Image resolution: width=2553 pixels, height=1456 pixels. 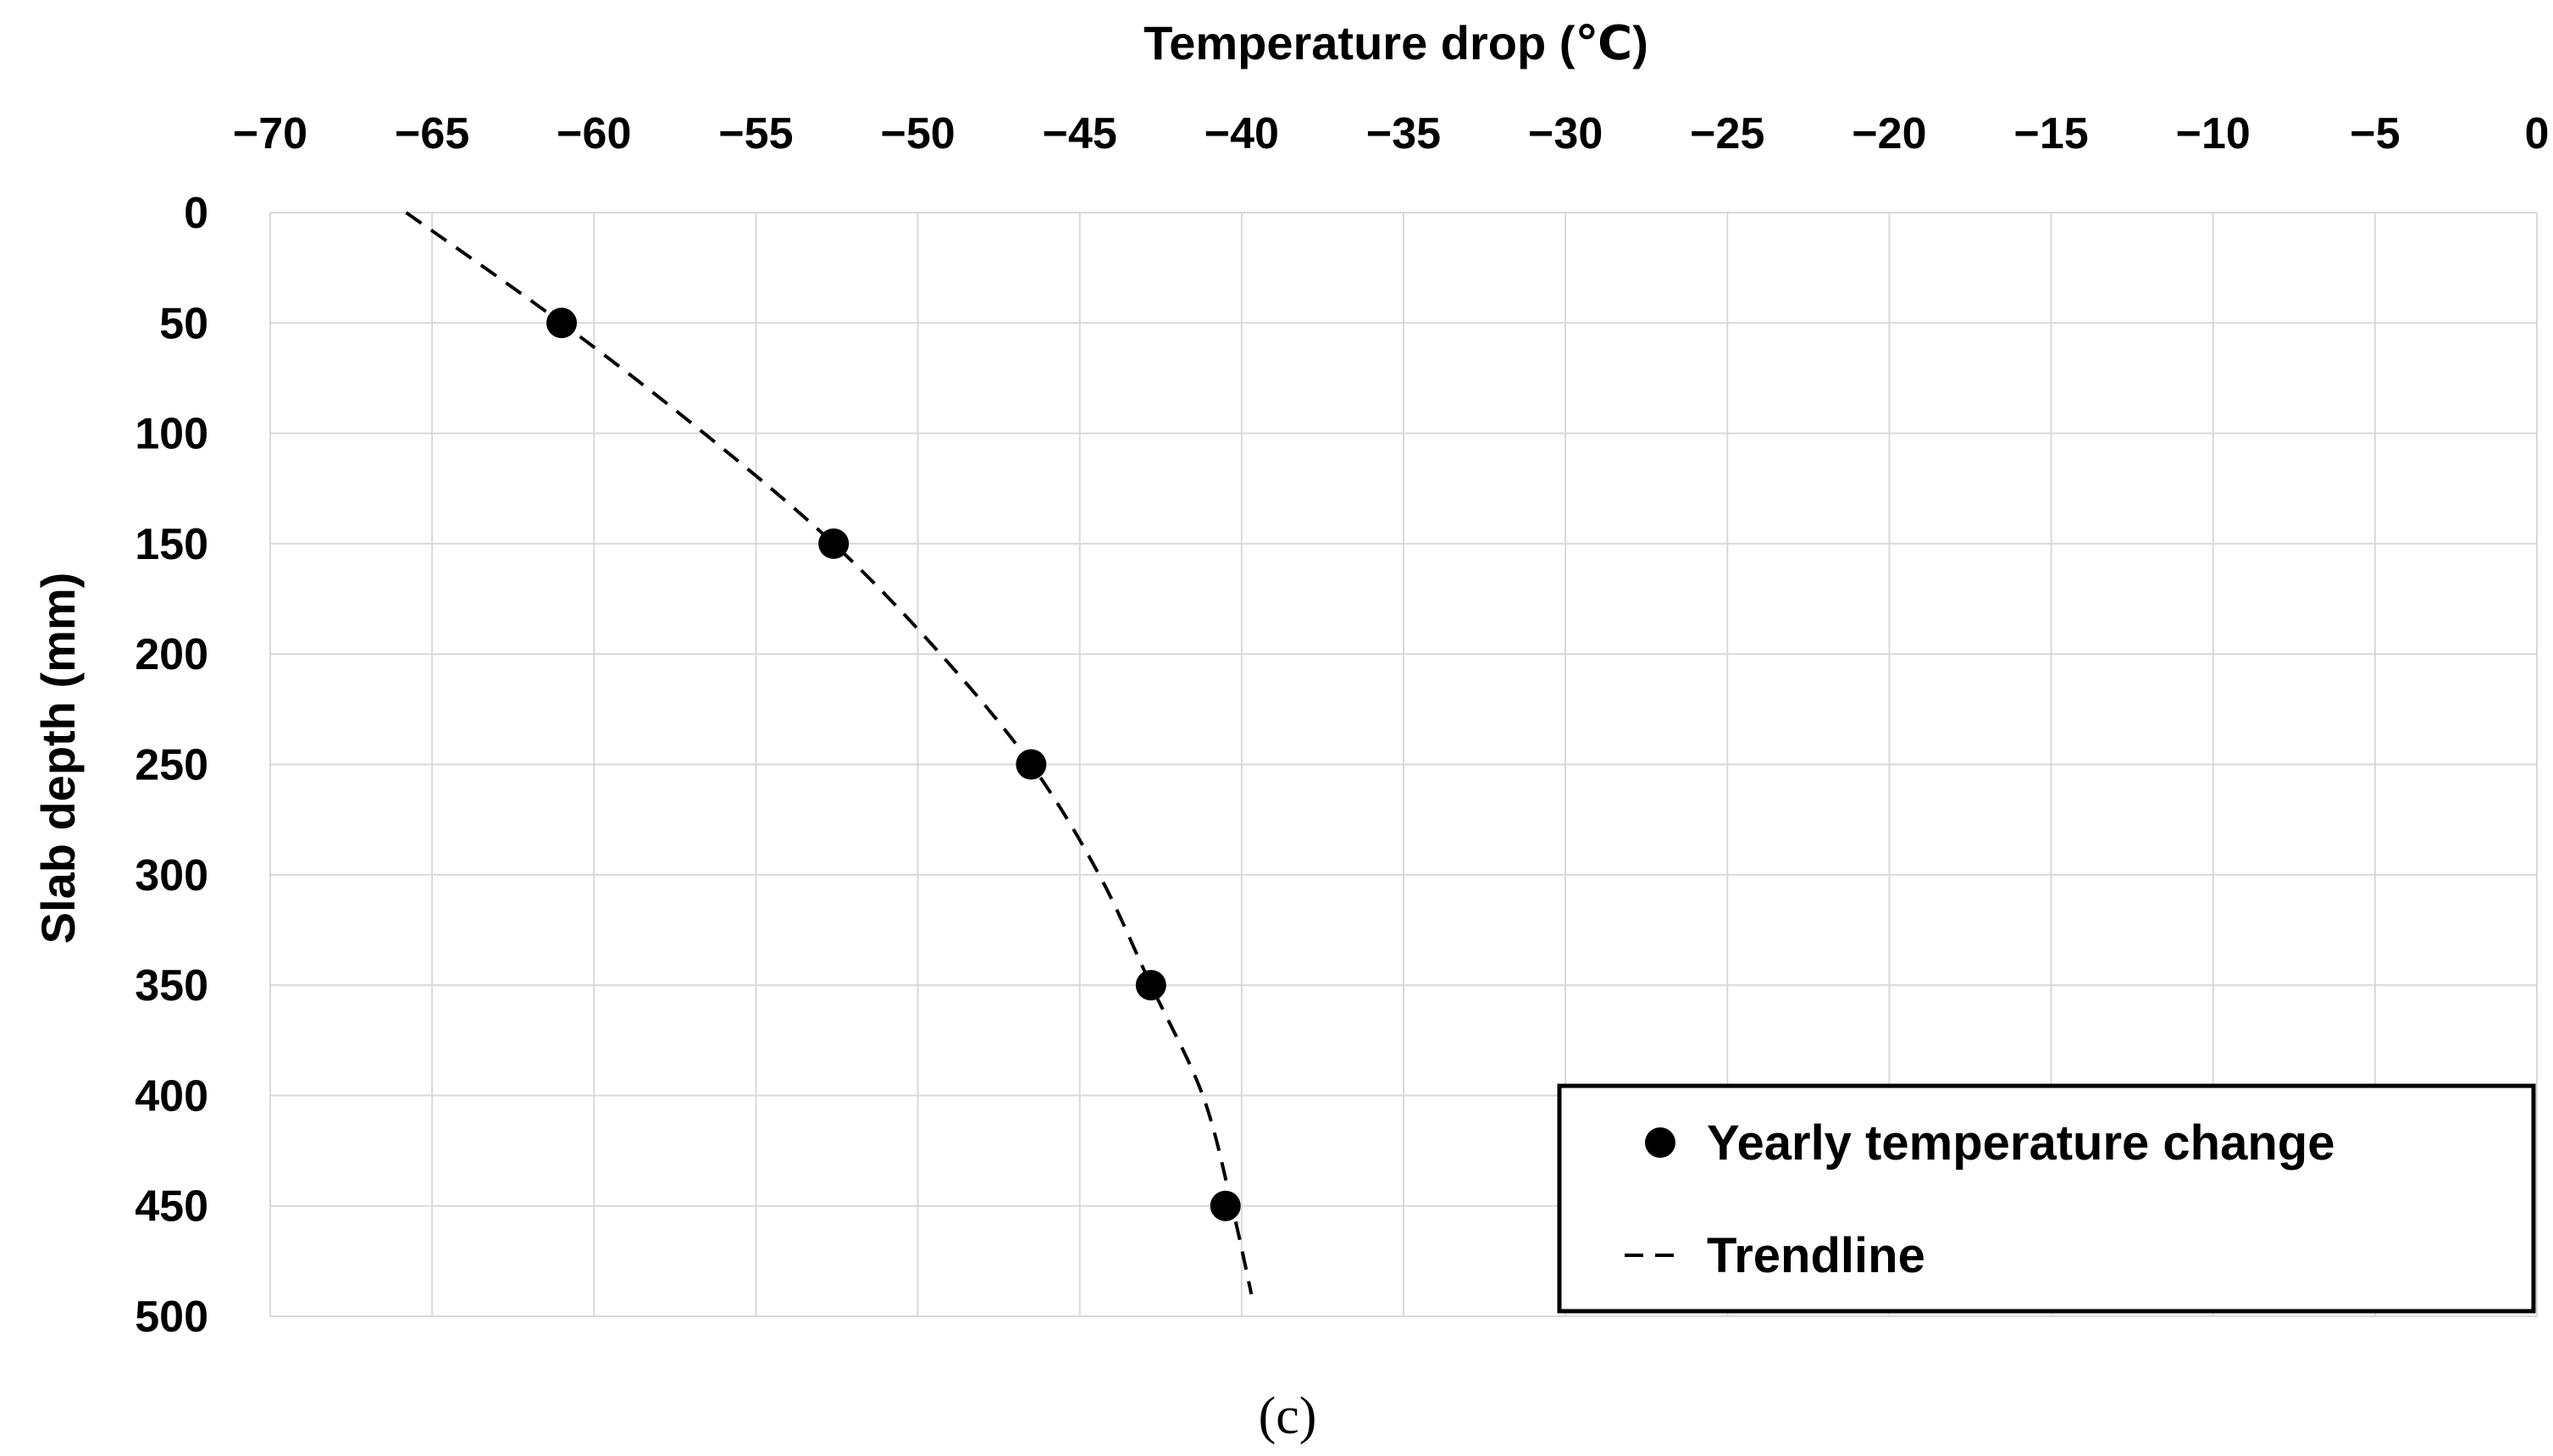 I want to click on x-tick-label: −30, so click(x=1565, y=133).